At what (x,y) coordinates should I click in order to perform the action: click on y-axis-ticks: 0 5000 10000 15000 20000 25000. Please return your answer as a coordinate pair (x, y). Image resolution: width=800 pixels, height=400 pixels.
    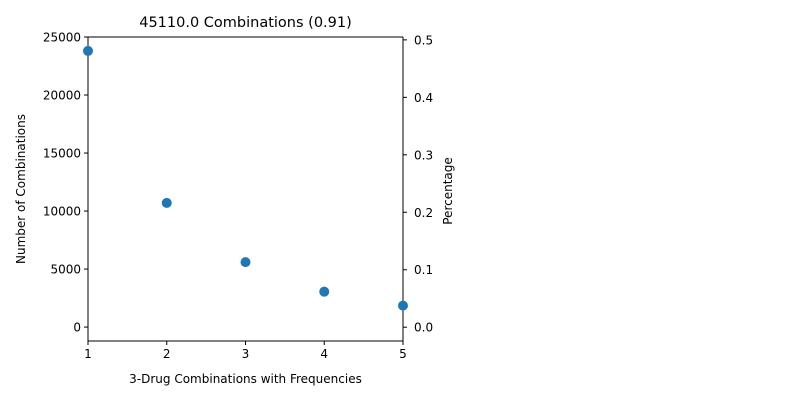
    Looking at the image, I should click on (65, 183).